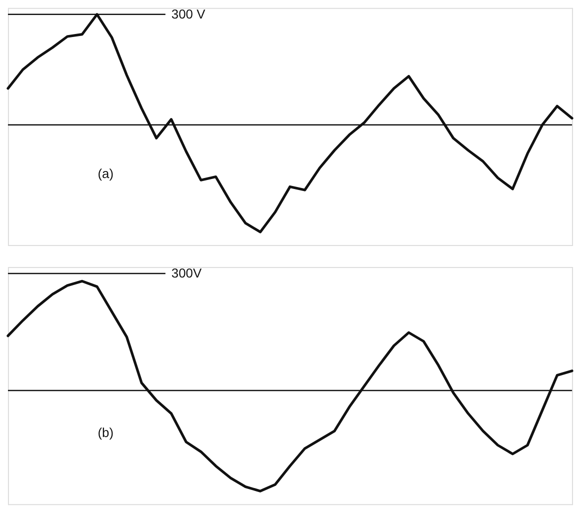 This screenshot has width=580, height=519. What do you see at coordinates (186, 272) in the screenshot?
I see `ref-line-label: 300V` at bounding box center [186, 272].